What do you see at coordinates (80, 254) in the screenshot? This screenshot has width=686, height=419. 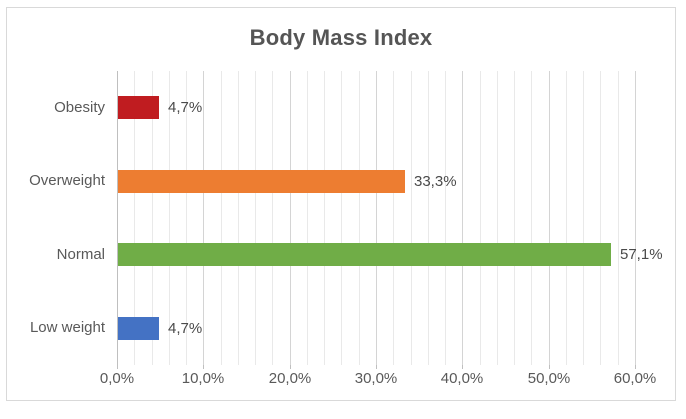 I see `category-label-normal: Normal` at bounding box center [80, 254].